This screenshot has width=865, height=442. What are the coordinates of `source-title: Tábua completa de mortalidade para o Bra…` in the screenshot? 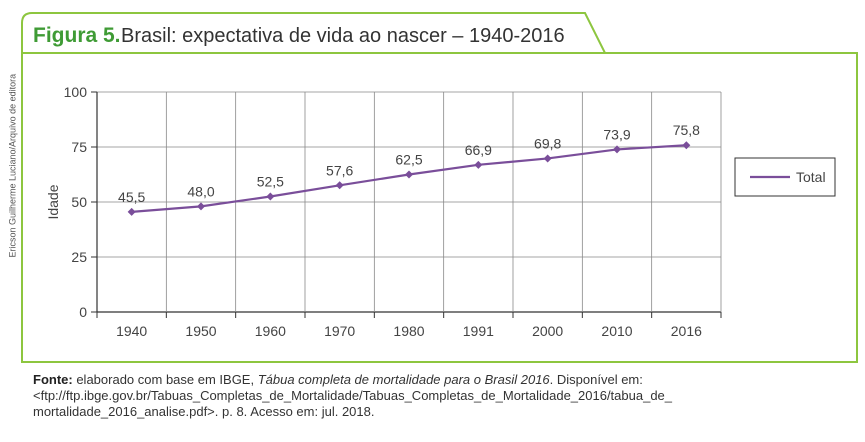 It's located at (403, 379).